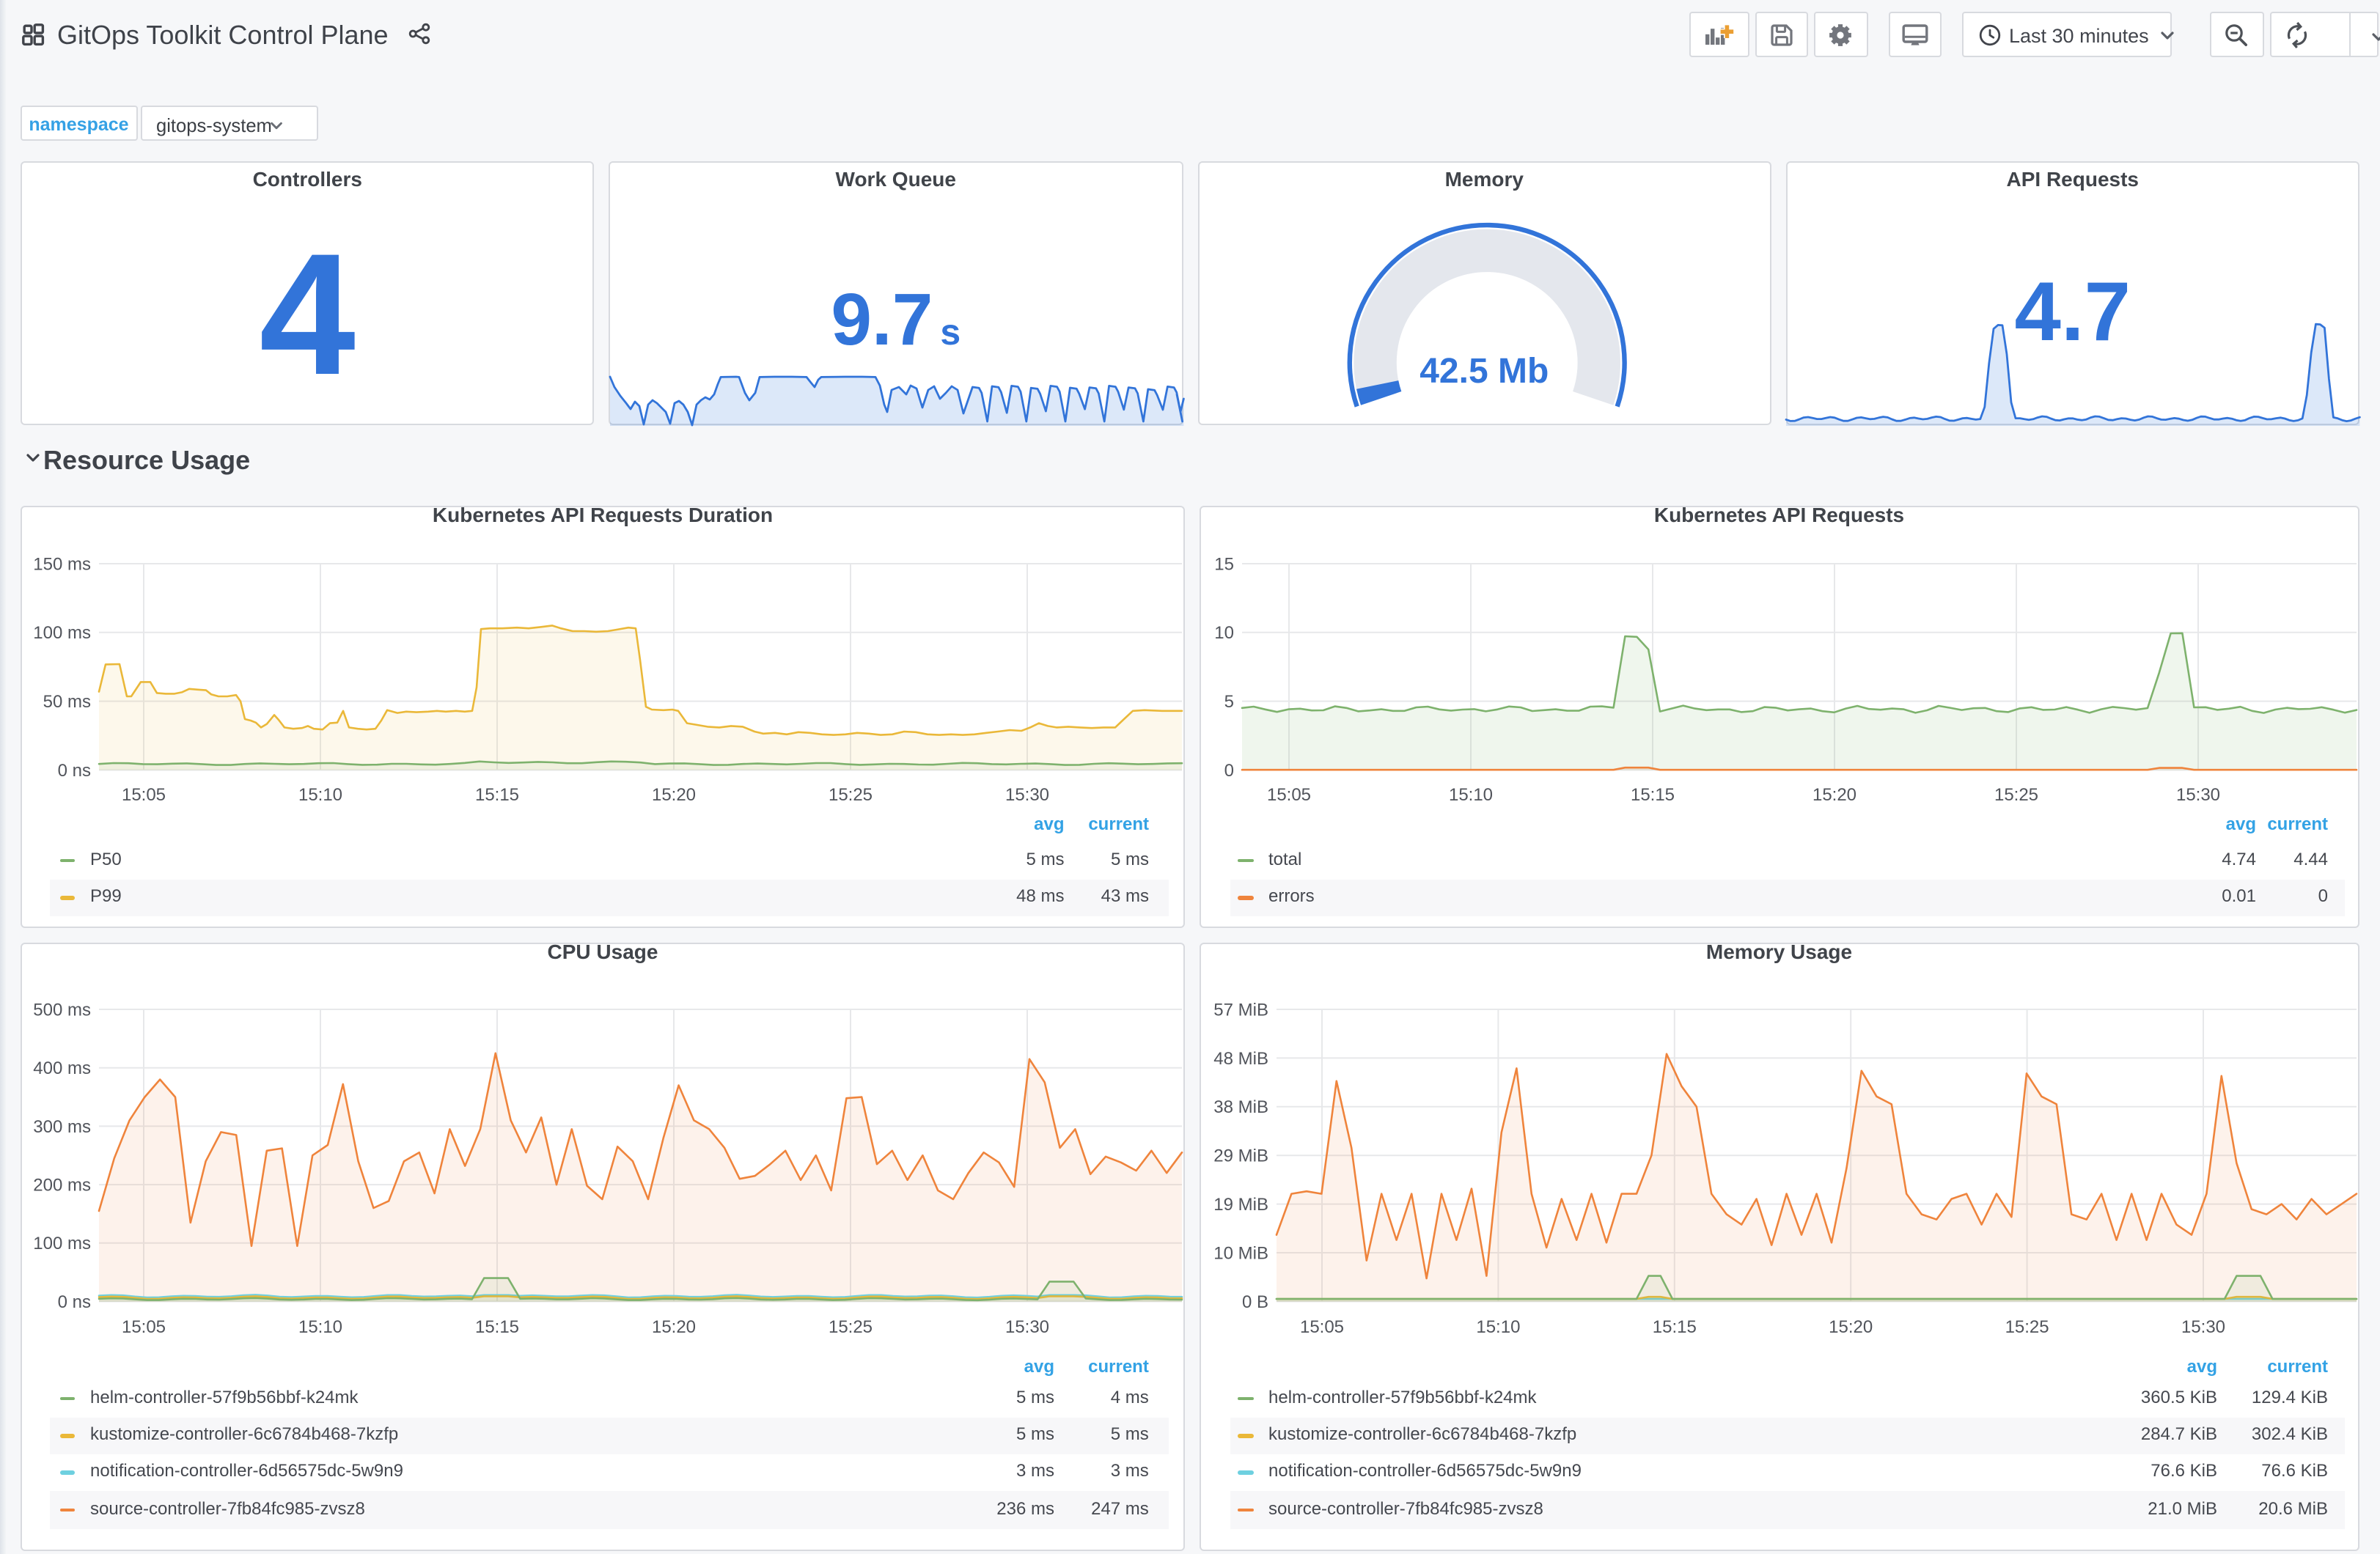 The image size is (2380, 1554). I want to click on svg-text: 0, so click(1228, 771).